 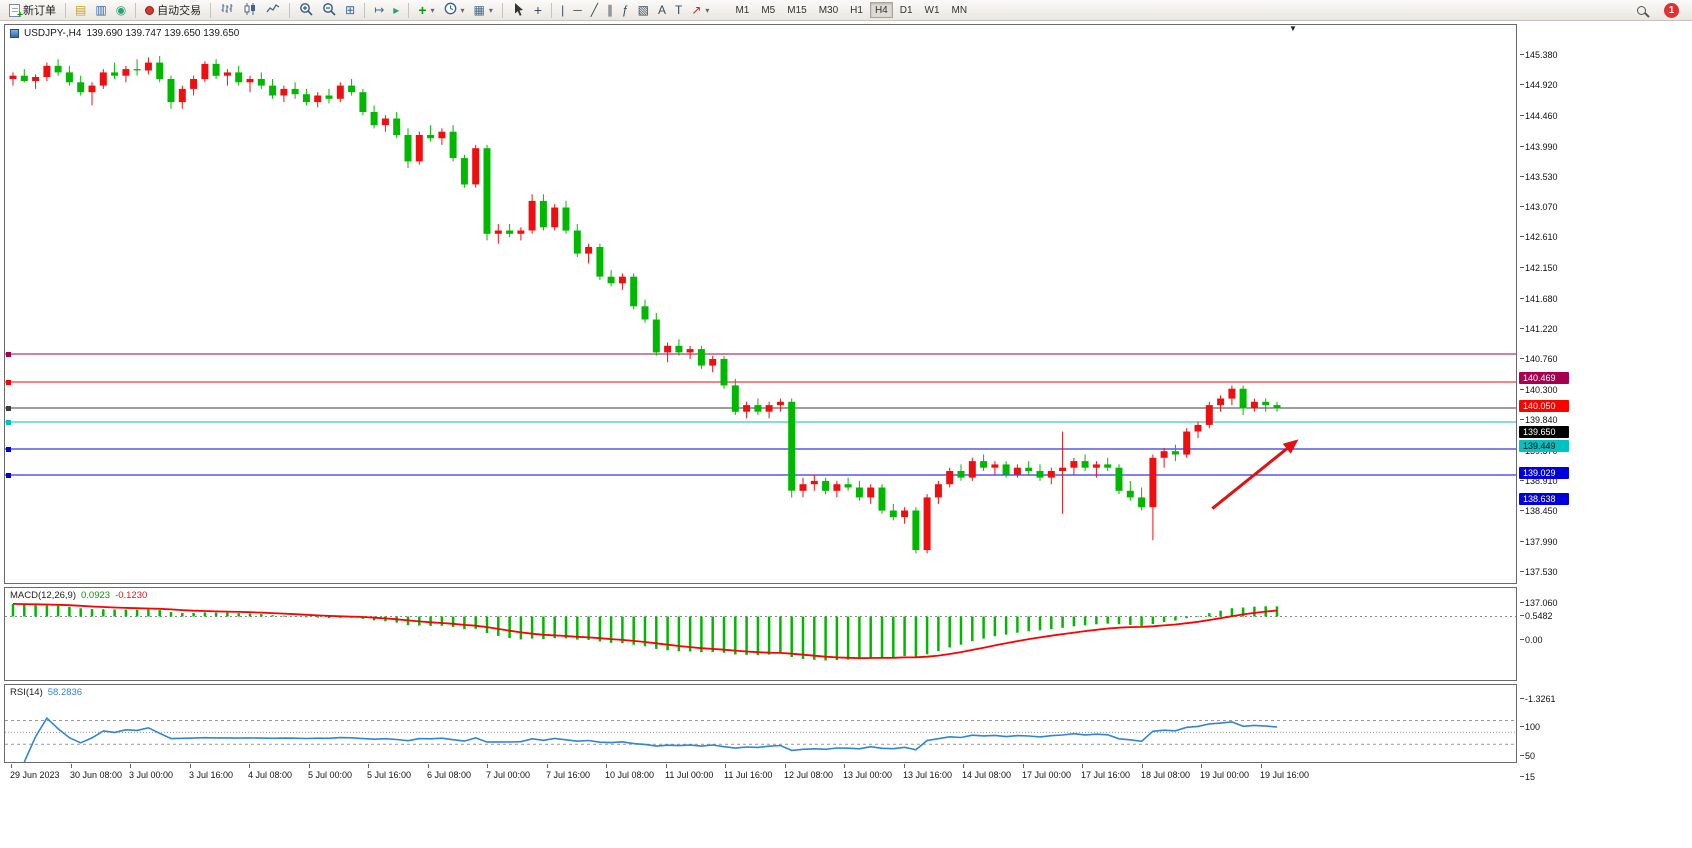 I want to click on channel-tool-button: ∥, so click(x=610, y=10).